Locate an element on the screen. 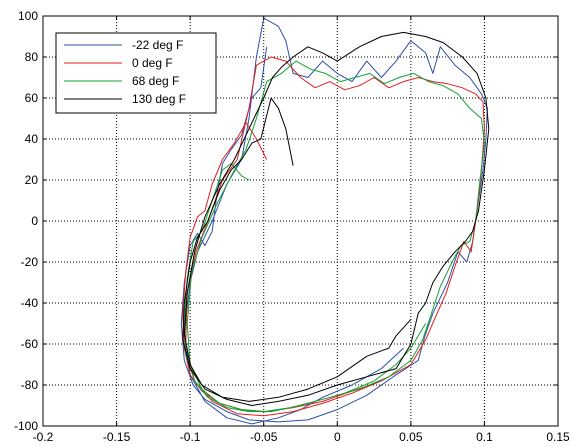  legend-label: -22 deg F is located at coordinates (157, 45).